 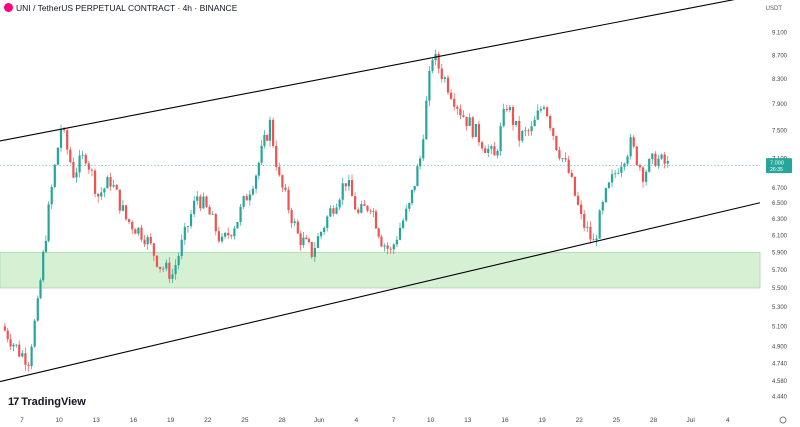 I want to click on time-tick-label: 22, so click(x=208, y=420).